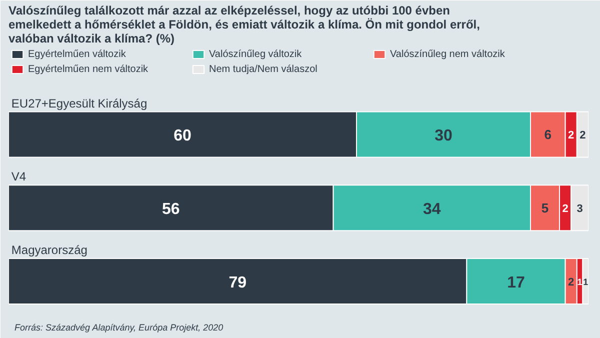 The height and width of the screenshot is (338, 600). What do you see at coordinates (171, 209) in the screenshot?
I see `data-label: 56` at bounding box center [171, 209].